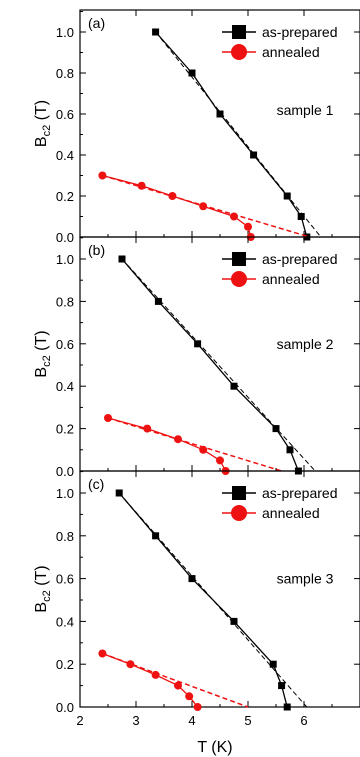 The height and width of the screenshot is (757, 360). I want to click on panel-label: (a), so click(96, 23).